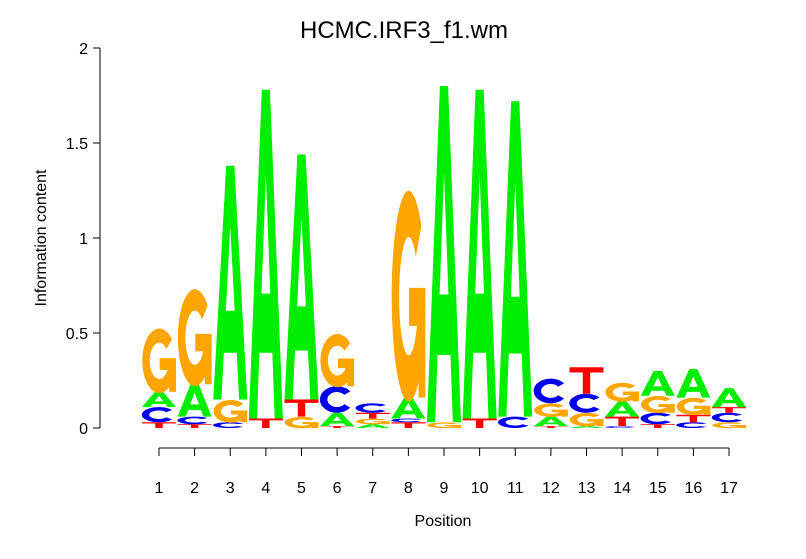 The image size is (806, 559). What do you see at coordinates (443, 521) in the screenshot?
I see `x-axis-label: Position` at bounding box center [443, 521].